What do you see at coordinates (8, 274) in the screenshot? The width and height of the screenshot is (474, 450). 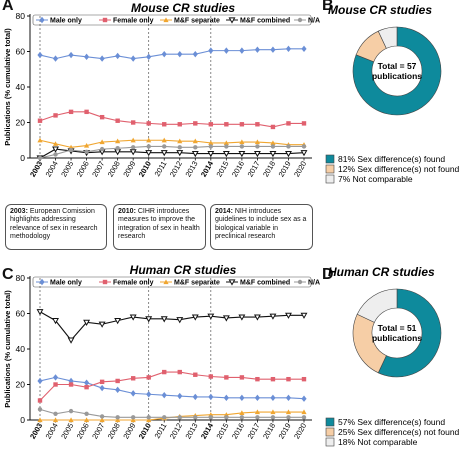 I see `panel-letter-c: C` at bounding box center [8, 274].